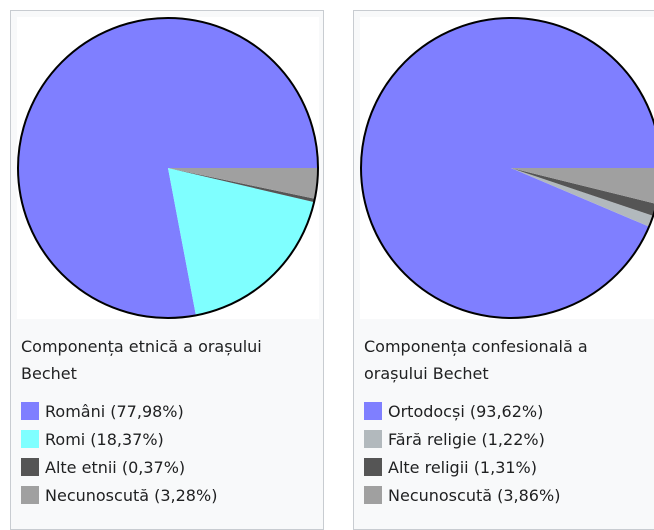  I want to click on legend-item: Fără religie (1,22%), so click(462, 439).